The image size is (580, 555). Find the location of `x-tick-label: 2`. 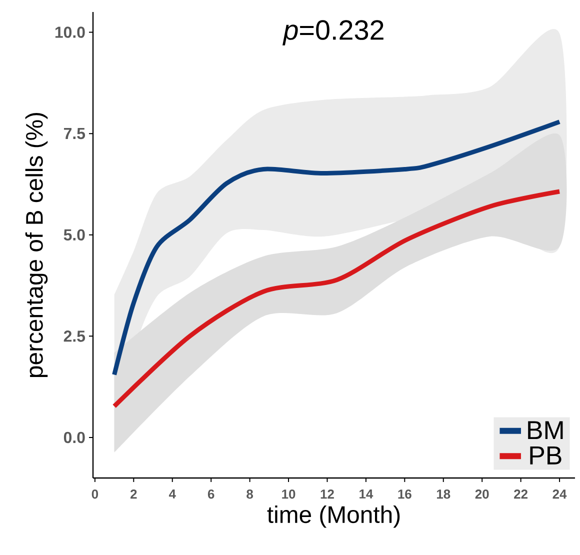

x-tick-label: 2 is located at coordinates (133, 494).